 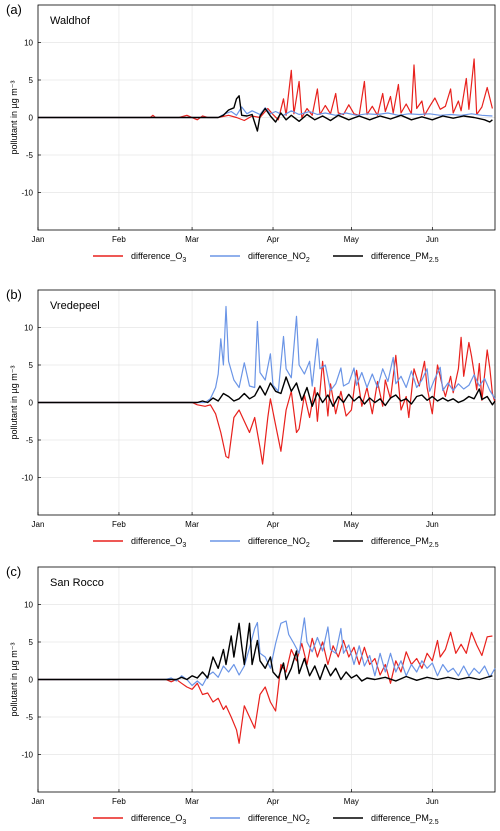 What do you see at coordinates (14, 9) in the screenshot?
I see `panel-label: (a)` at bounding box center [14, 9].